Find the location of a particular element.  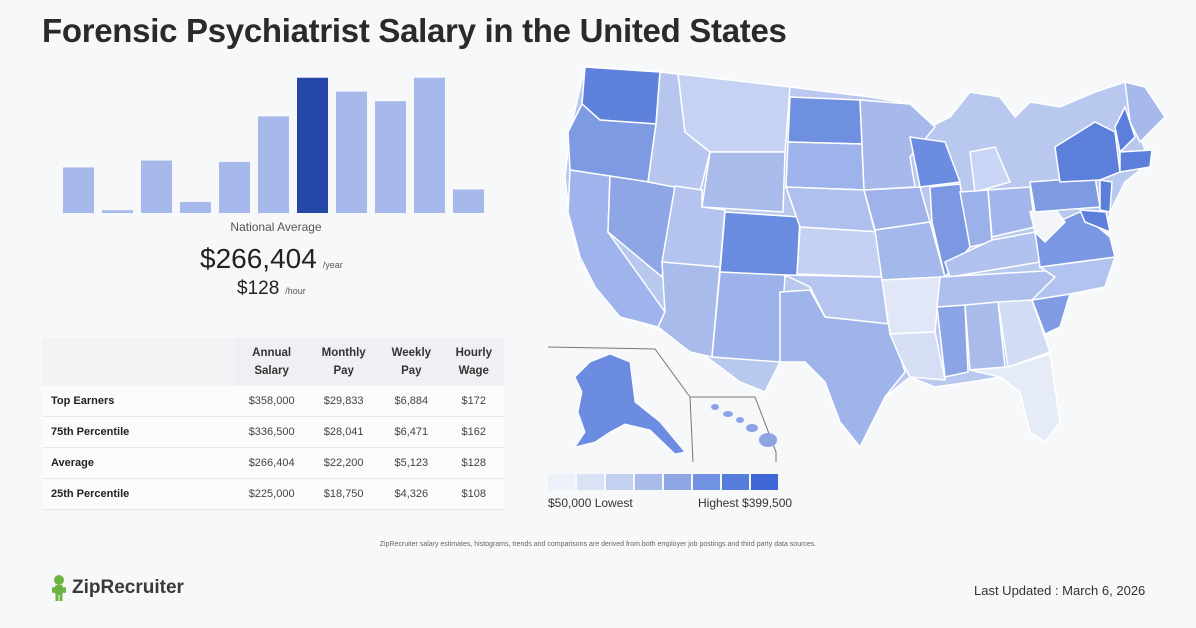

yearly-unit: /year is located at coordinates (332, 265).